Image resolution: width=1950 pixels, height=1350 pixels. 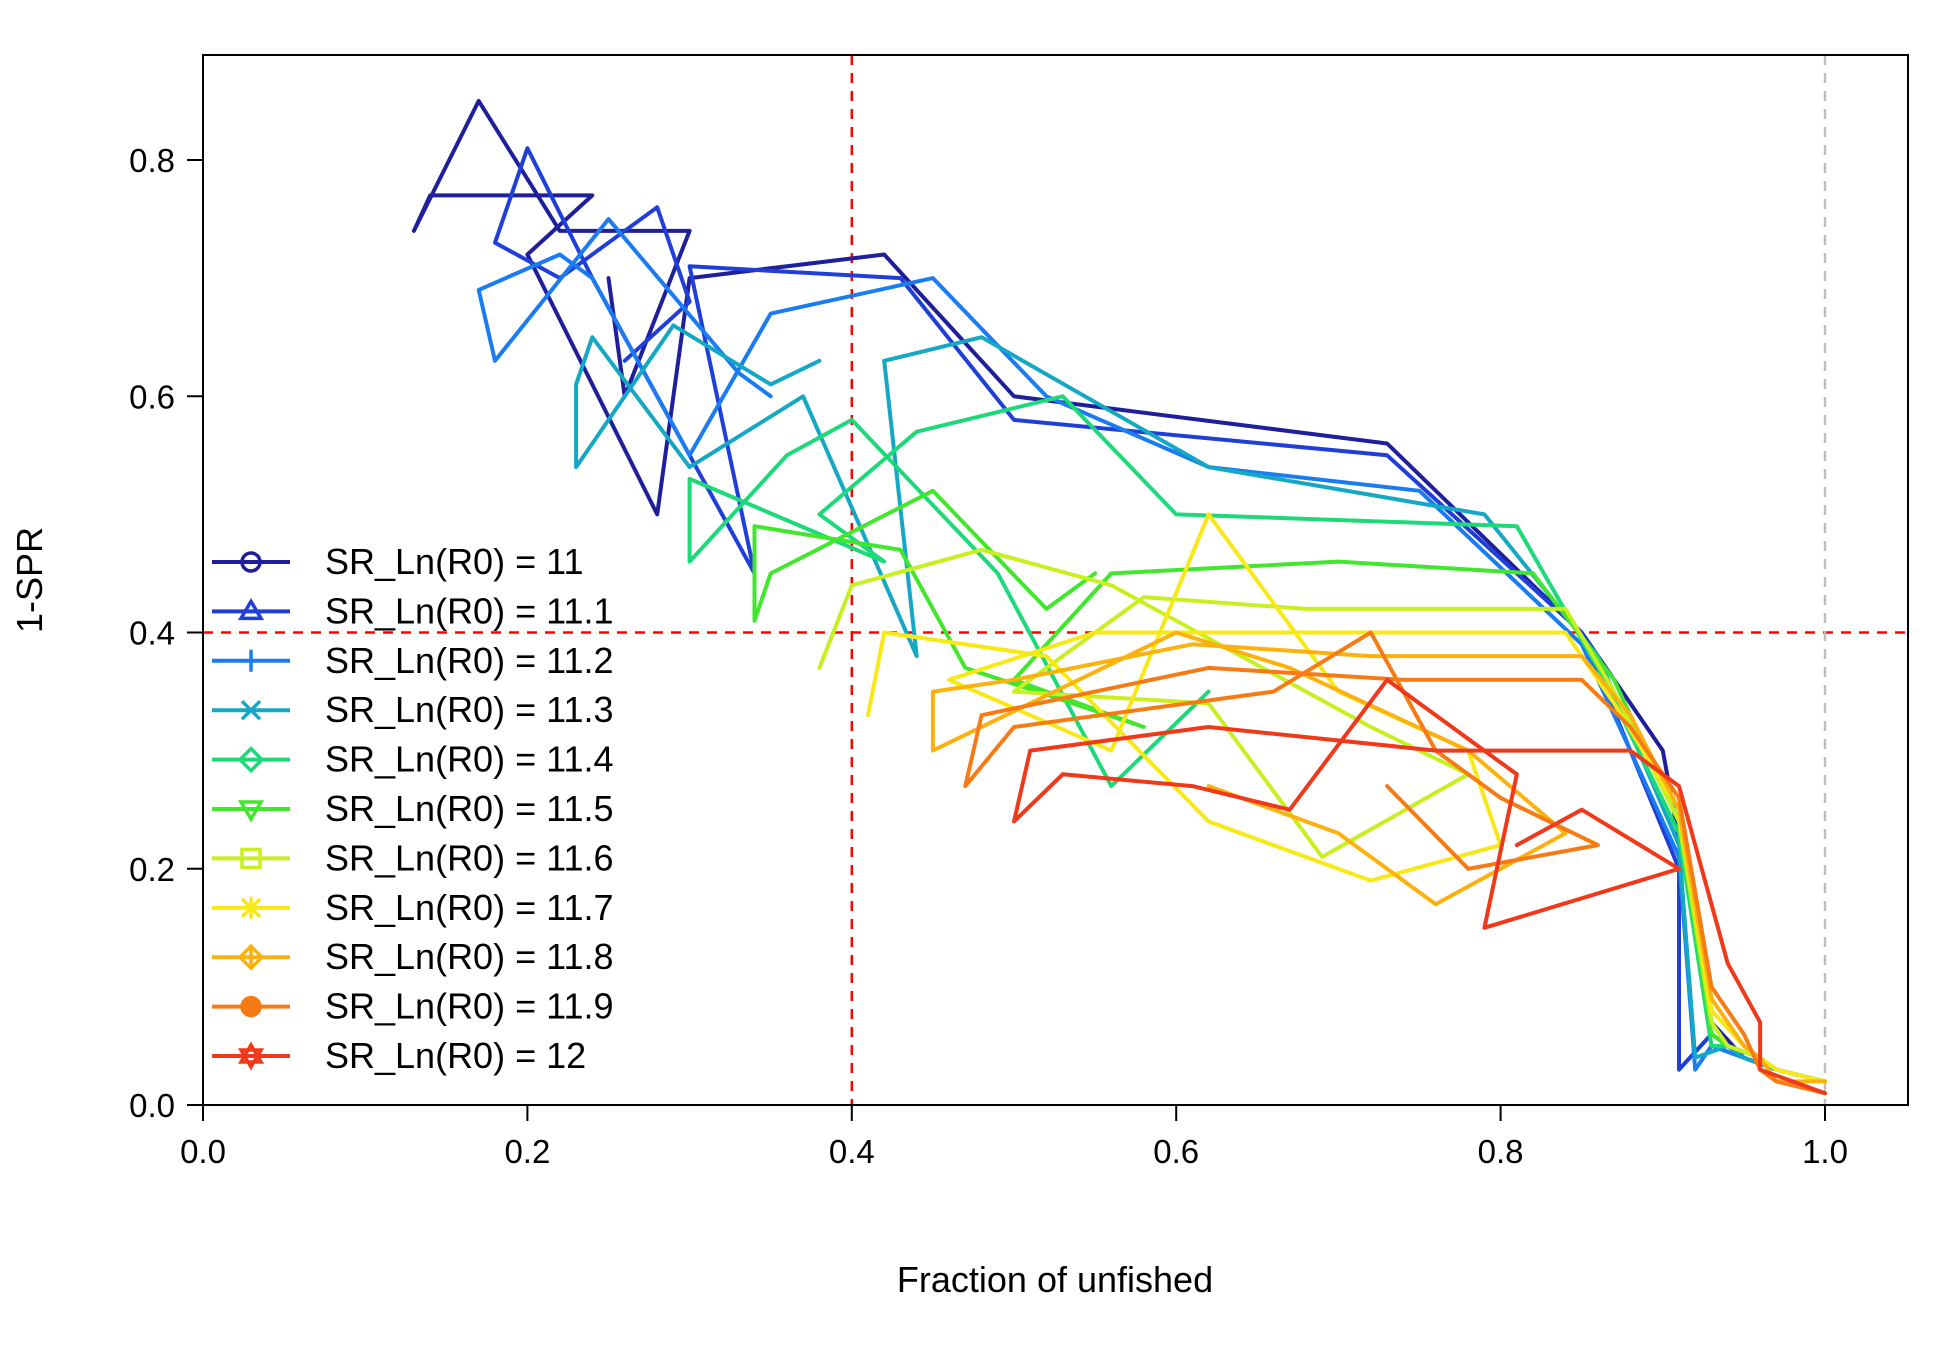 What do you see at coordinates (251, 562) in the screenshot?
I see `legend-marker-circle` at bounding box center [251, 562].